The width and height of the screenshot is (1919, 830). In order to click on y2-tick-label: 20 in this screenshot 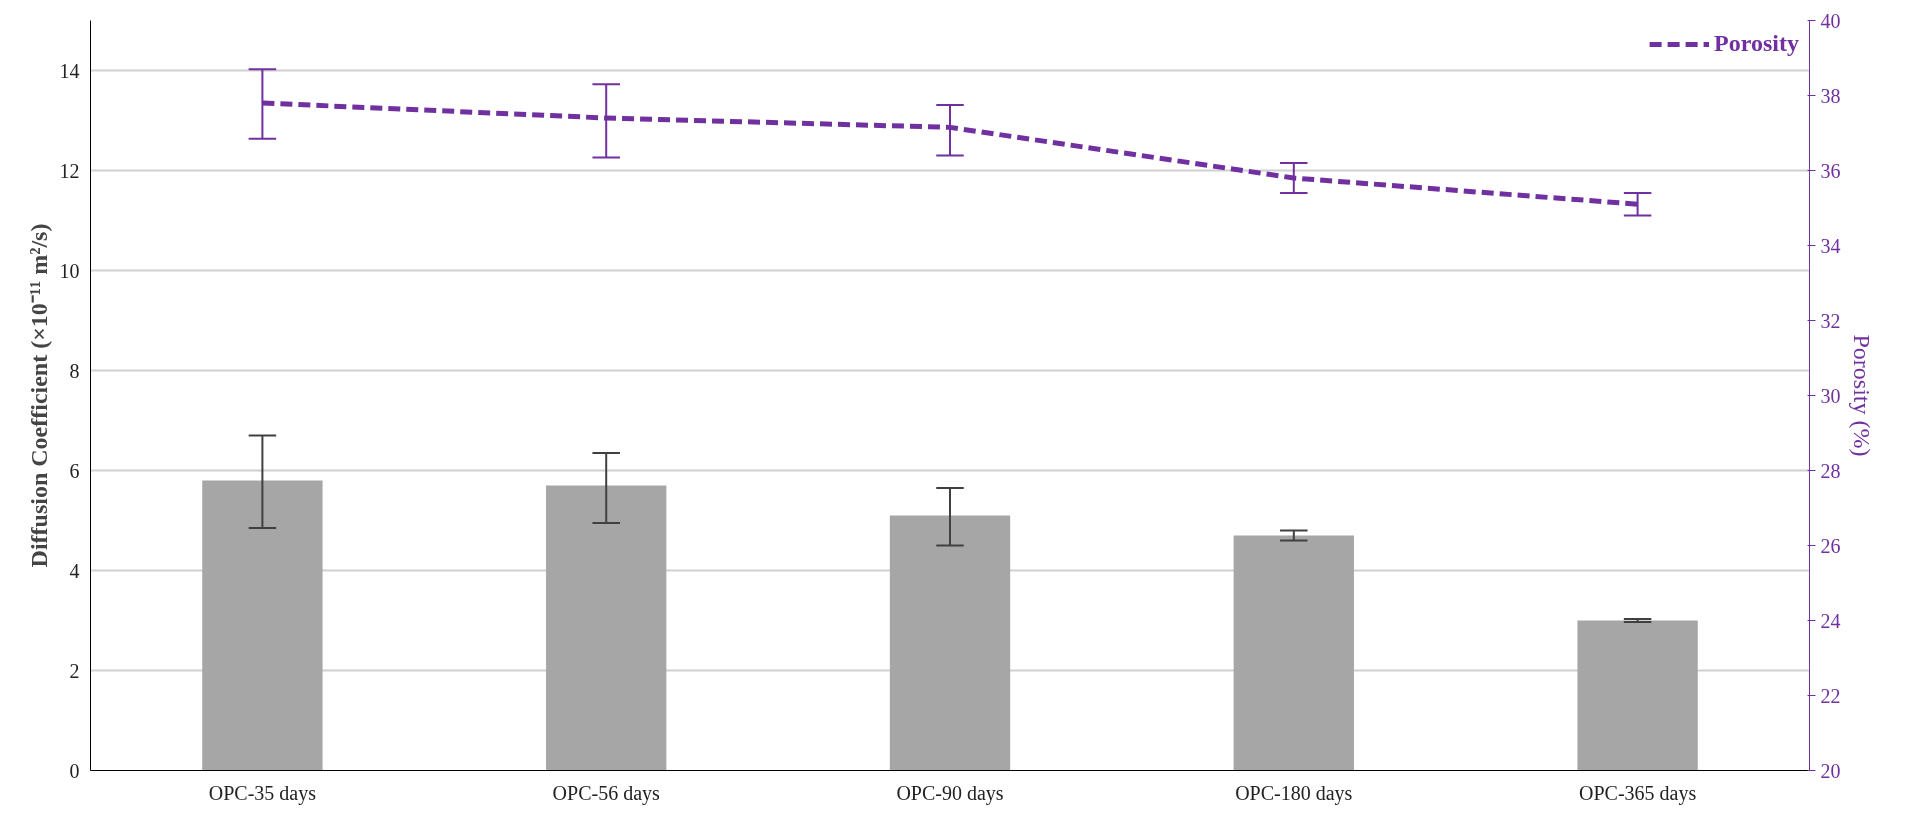, I will do `click(1830, 770)`.